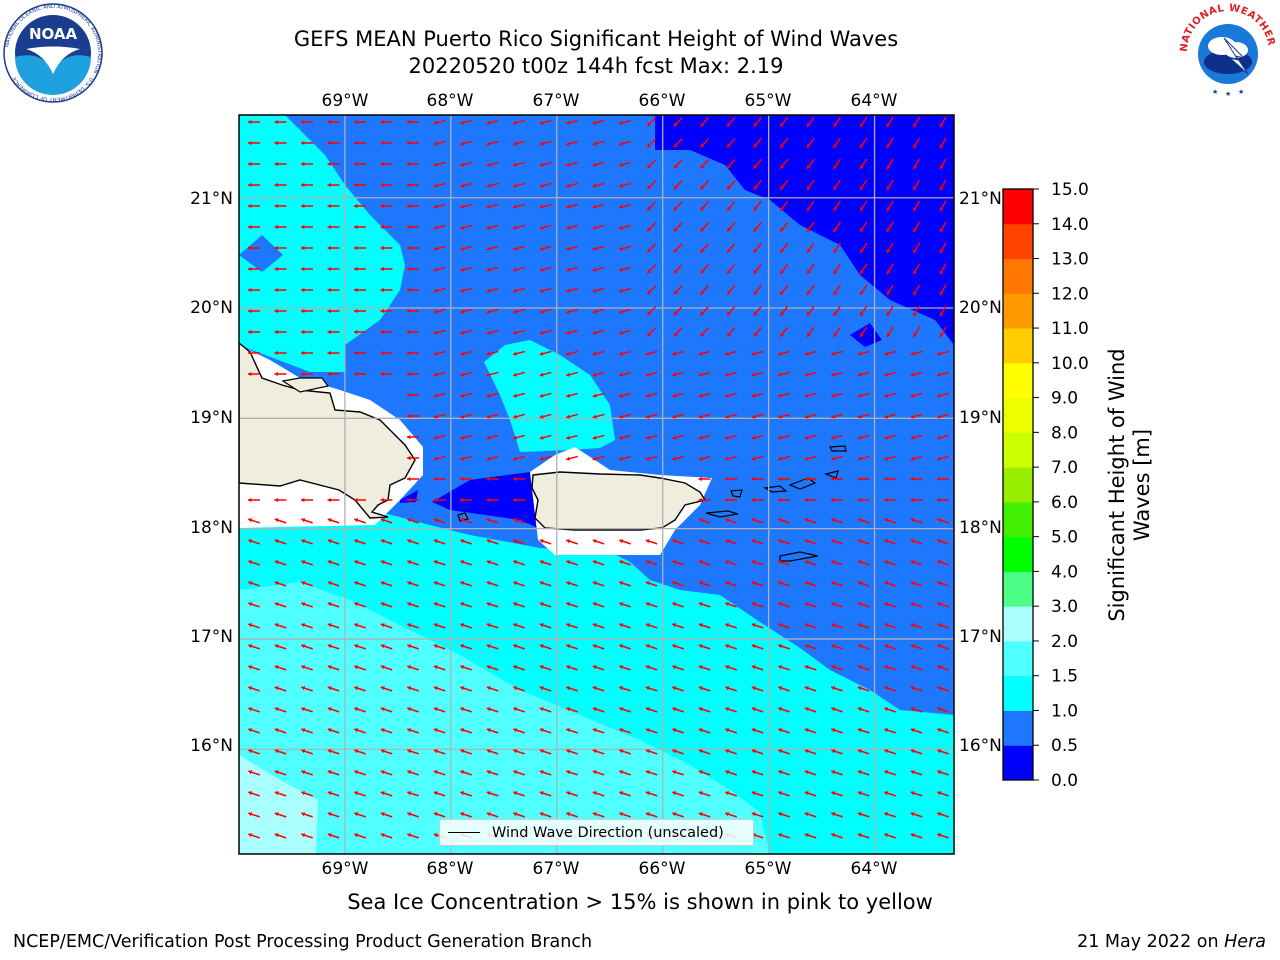 Image resolution: width=1280 pixels, height=960 pixels. What do you see at coordinates (608, 832) in the screenshot?
I see `legend-label: Wind Wave Direction (unscaled)` at bounding box center [608, 832].